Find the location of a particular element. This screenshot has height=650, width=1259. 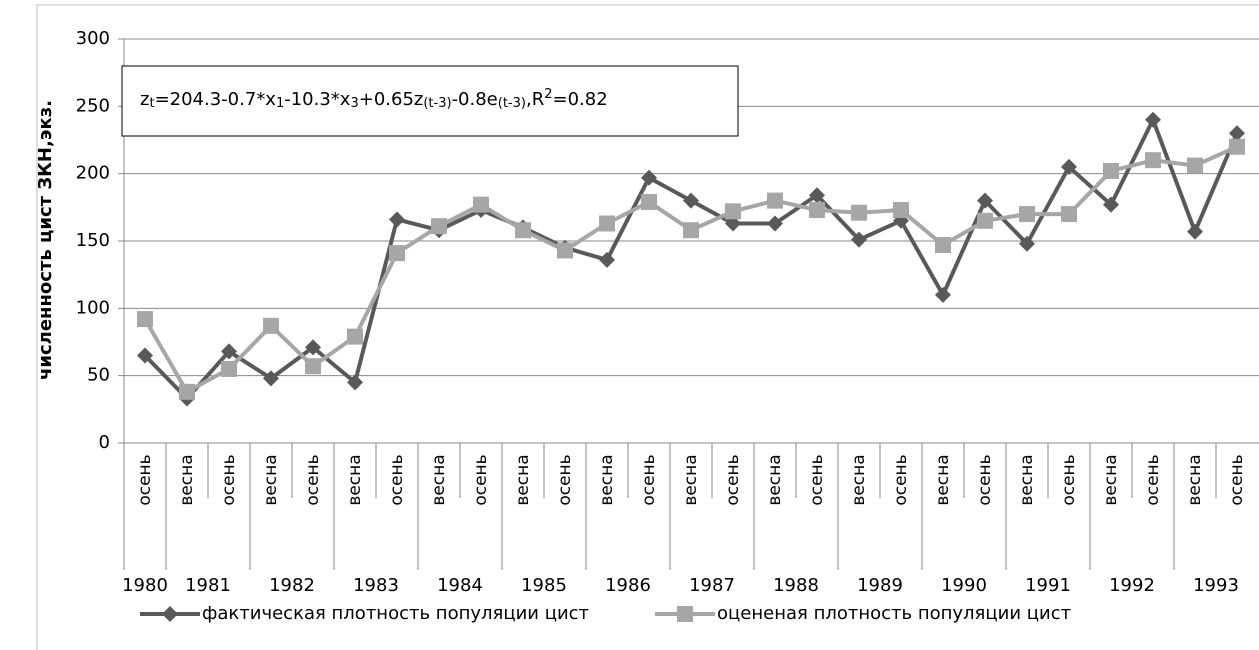

annotation-part: z is located at coordinates (144, 99).